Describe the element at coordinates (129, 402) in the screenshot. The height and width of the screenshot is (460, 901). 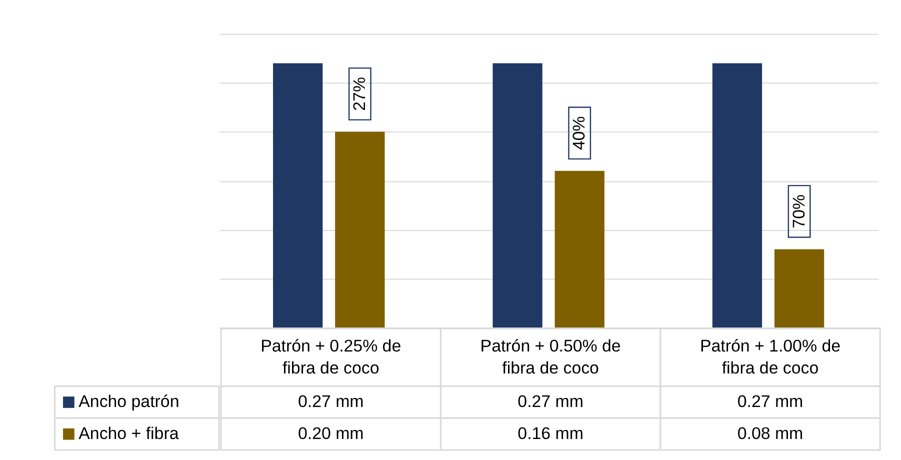
I see `legend-label: Ancho patrón` at that location.